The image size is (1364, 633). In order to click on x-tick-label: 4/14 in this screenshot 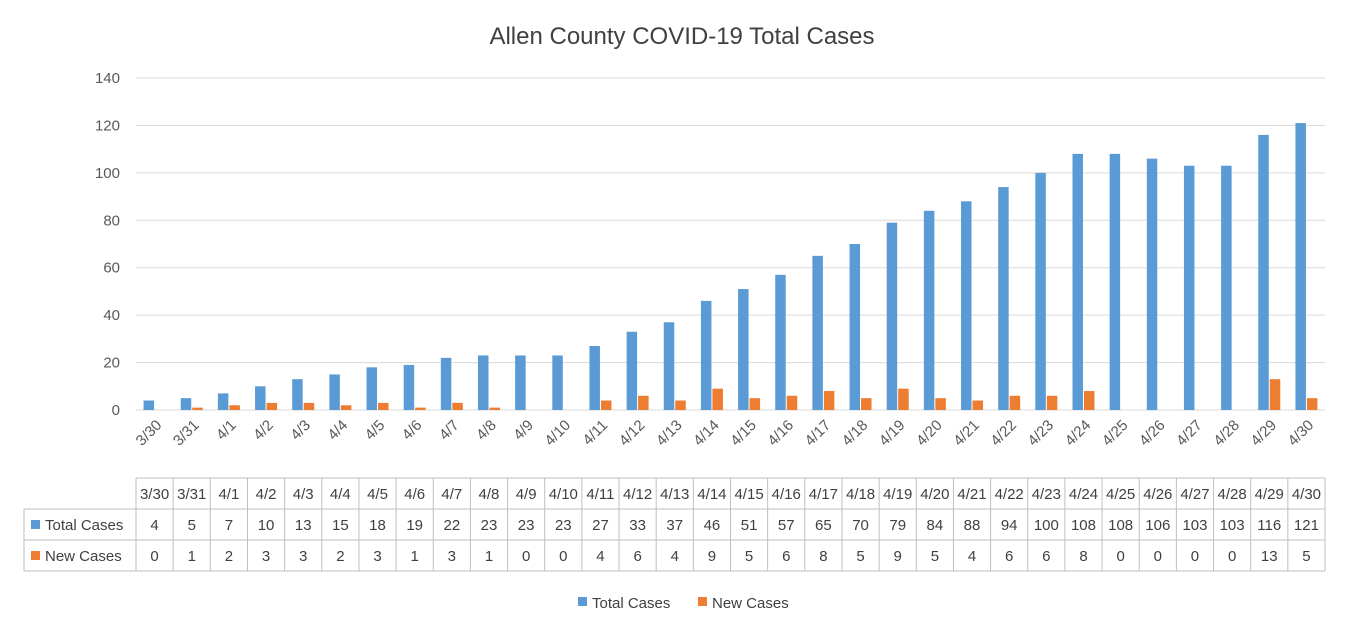, I will do `click(706, 433)`.